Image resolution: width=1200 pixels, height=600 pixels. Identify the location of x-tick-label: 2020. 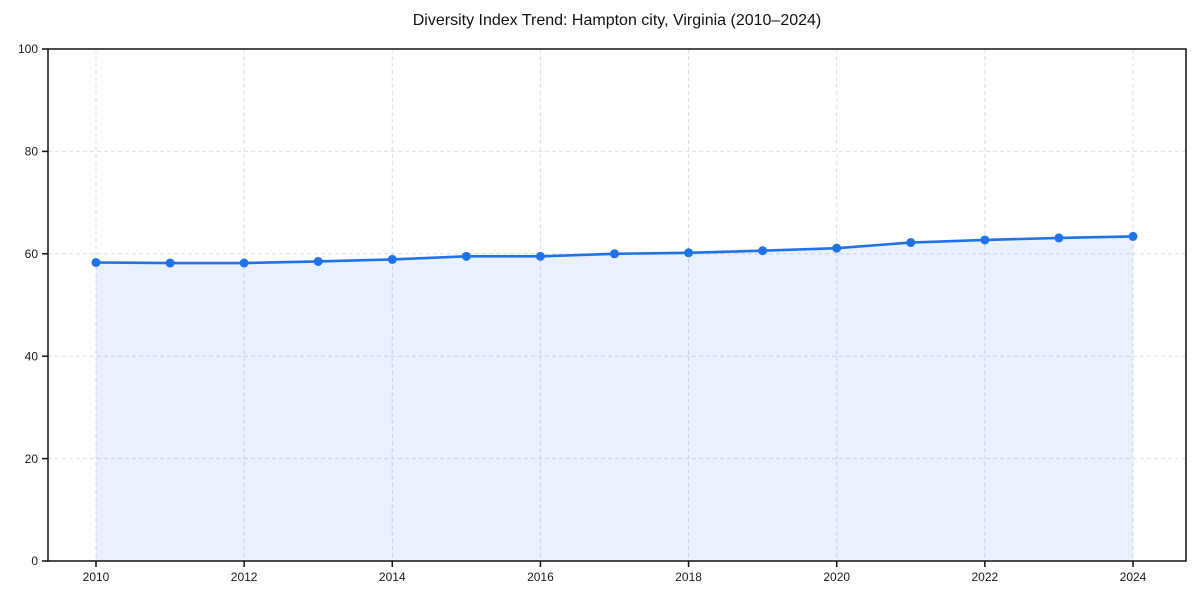
(836, 577).